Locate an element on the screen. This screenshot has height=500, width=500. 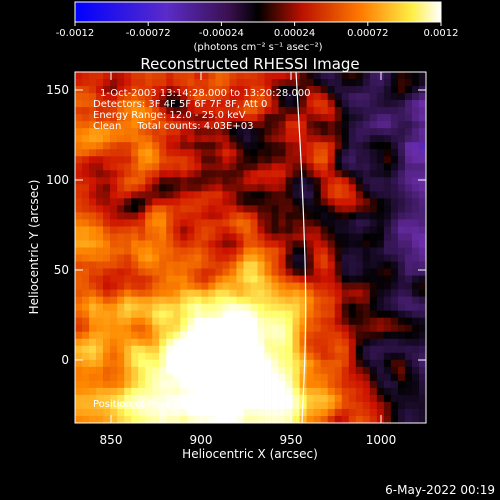
chart-title: Reconstructed RHESSI Image is located at coordinates (249, 64).